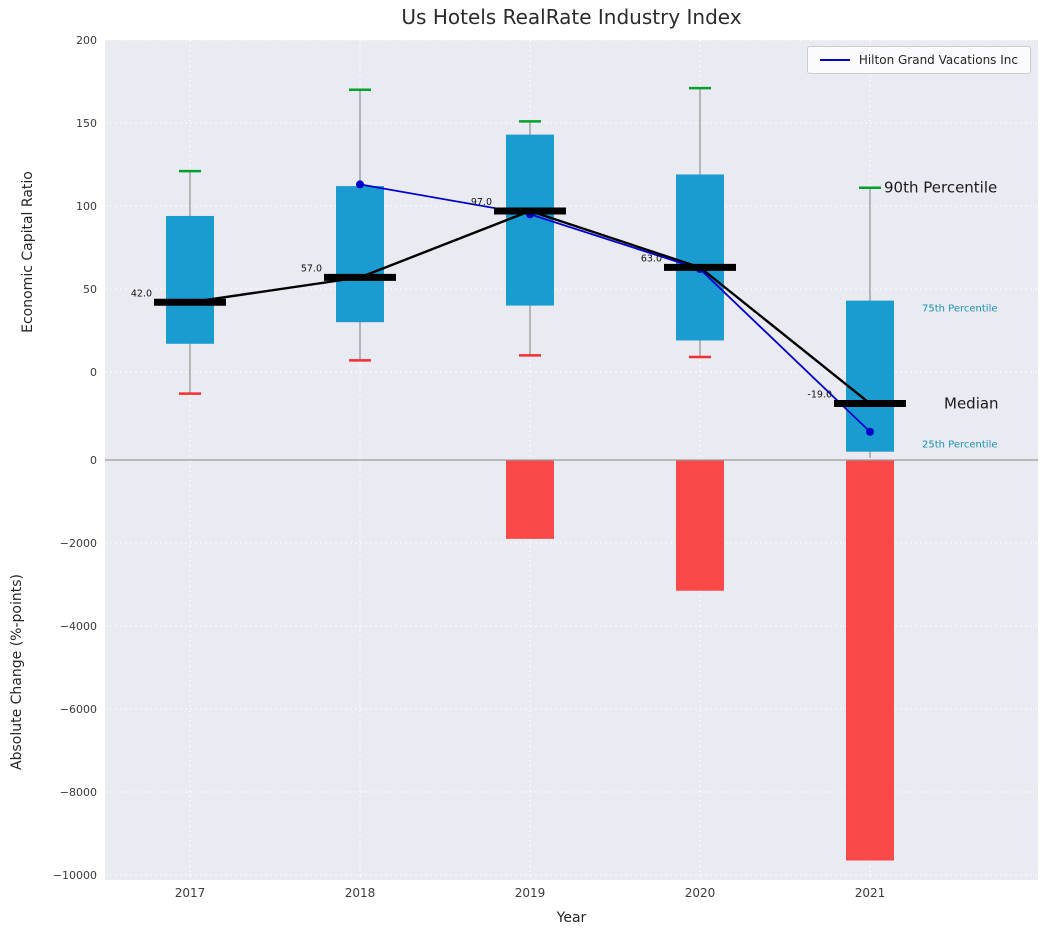 This screenshot has height=942, width=1048. What do you see at coordinates (190, 279) in the screenshot?
I see `box-2017` at bounding box center [190, 279].